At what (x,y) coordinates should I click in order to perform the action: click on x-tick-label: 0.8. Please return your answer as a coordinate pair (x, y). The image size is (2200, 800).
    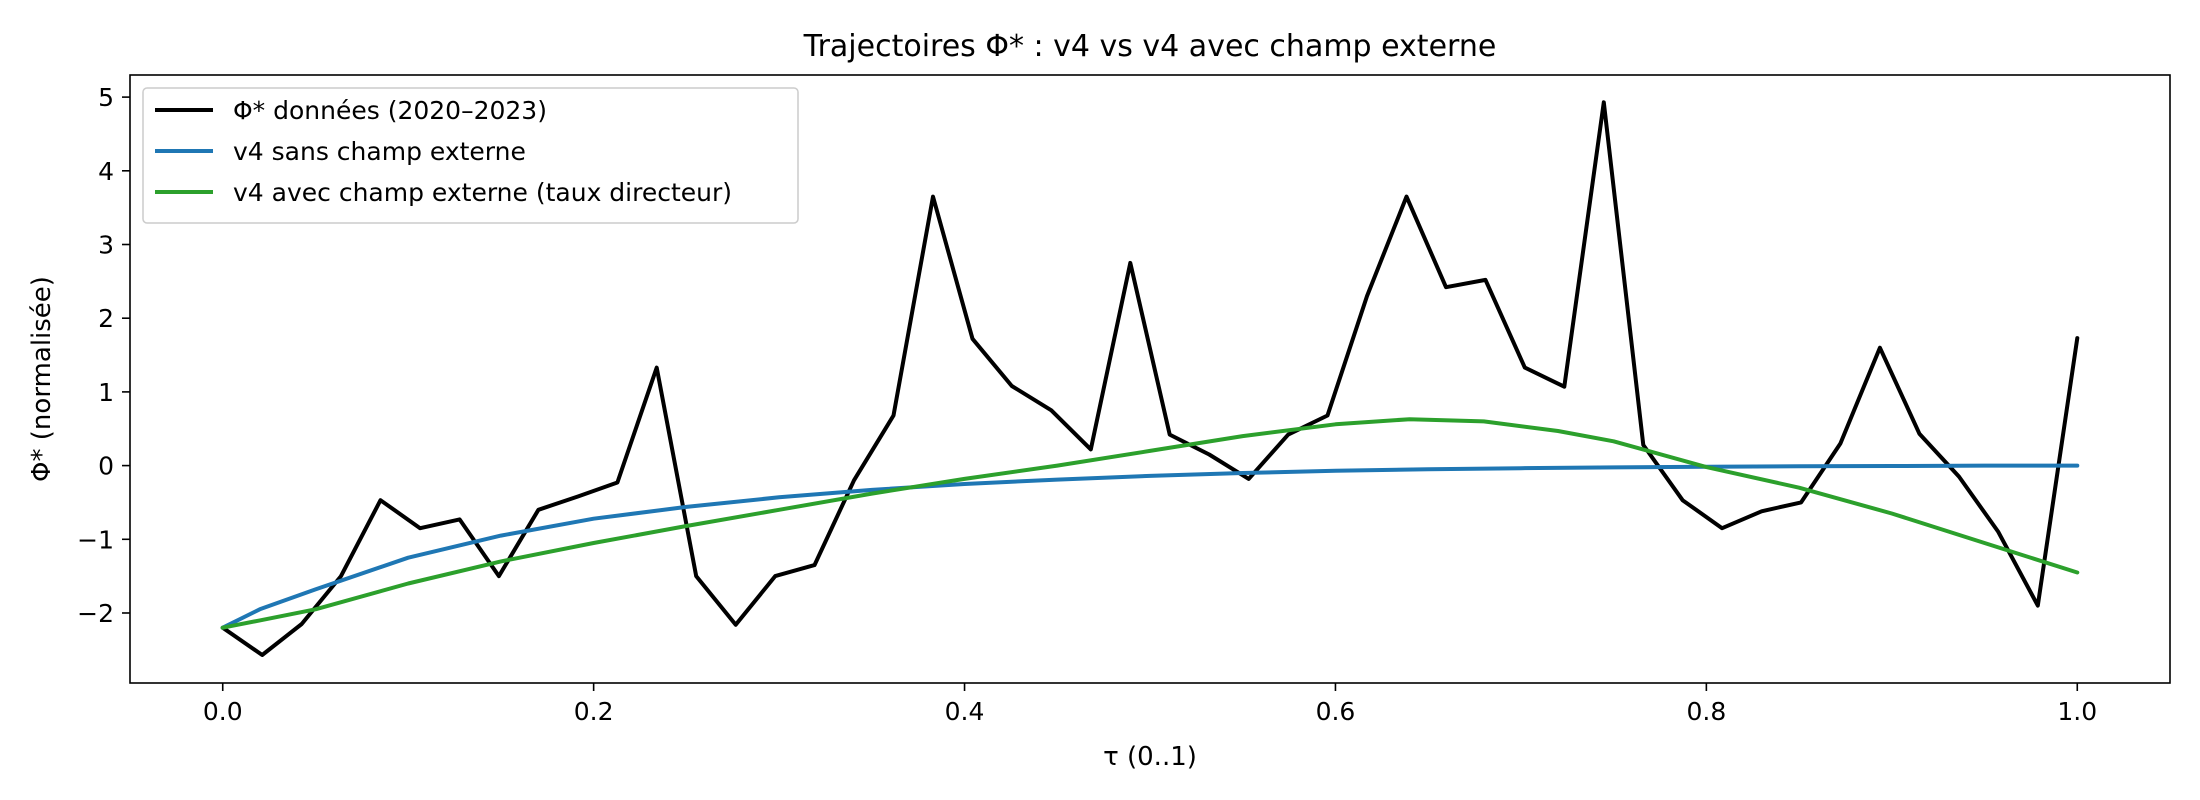
    Looking at the image, I should click on (1706, 711).